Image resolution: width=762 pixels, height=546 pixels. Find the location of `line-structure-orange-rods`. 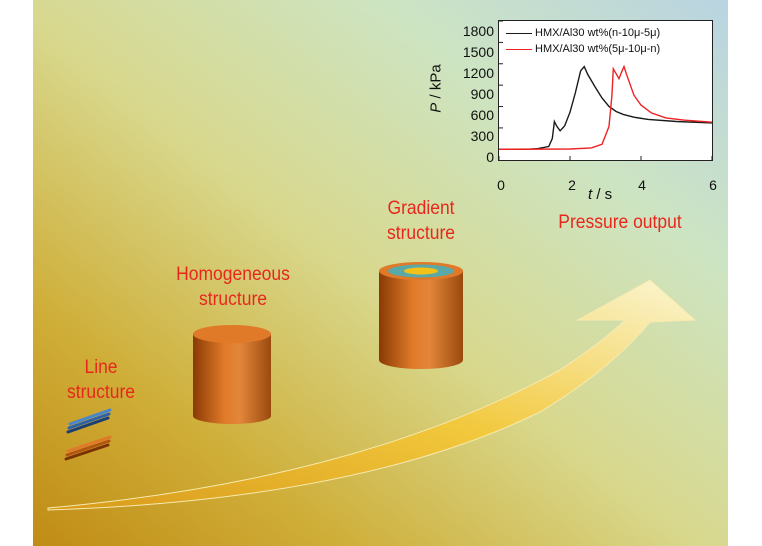

line-structure-orange-rods is located at coordinates (88, 448).